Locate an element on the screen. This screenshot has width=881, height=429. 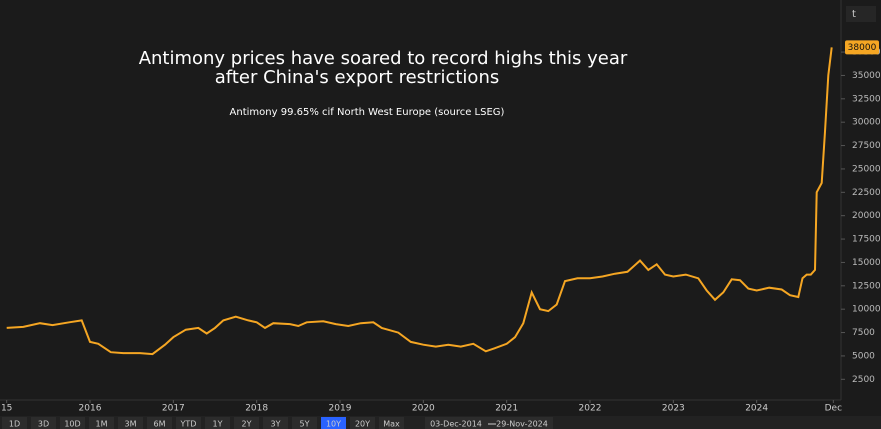
x-tick-label: 2018 is located at coordinates (256, 409).